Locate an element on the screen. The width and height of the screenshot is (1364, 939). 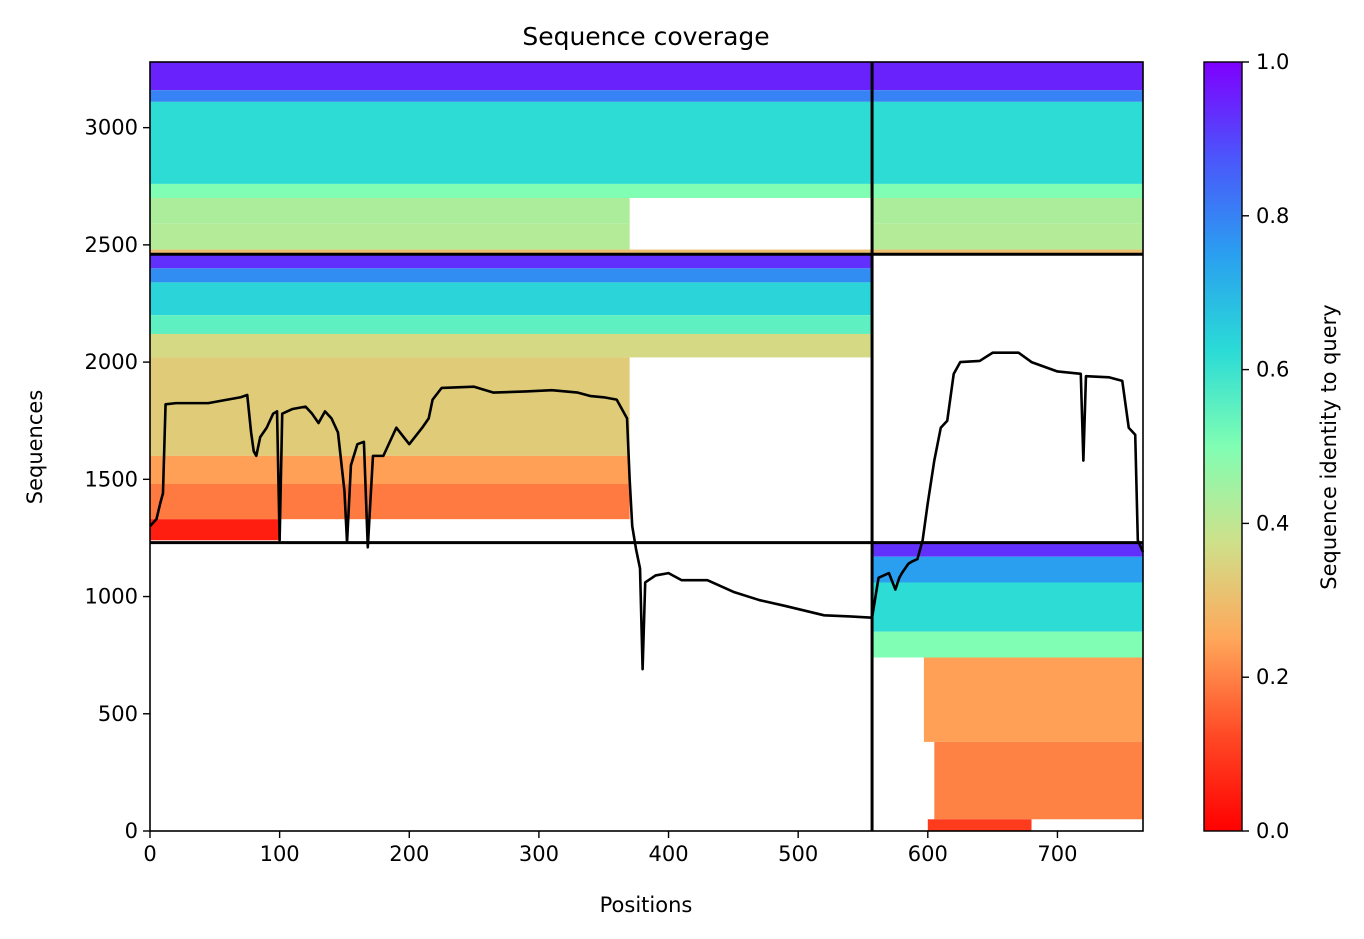
colorbar-tick-label: 0.8 is located at coordinates (1272, 216).